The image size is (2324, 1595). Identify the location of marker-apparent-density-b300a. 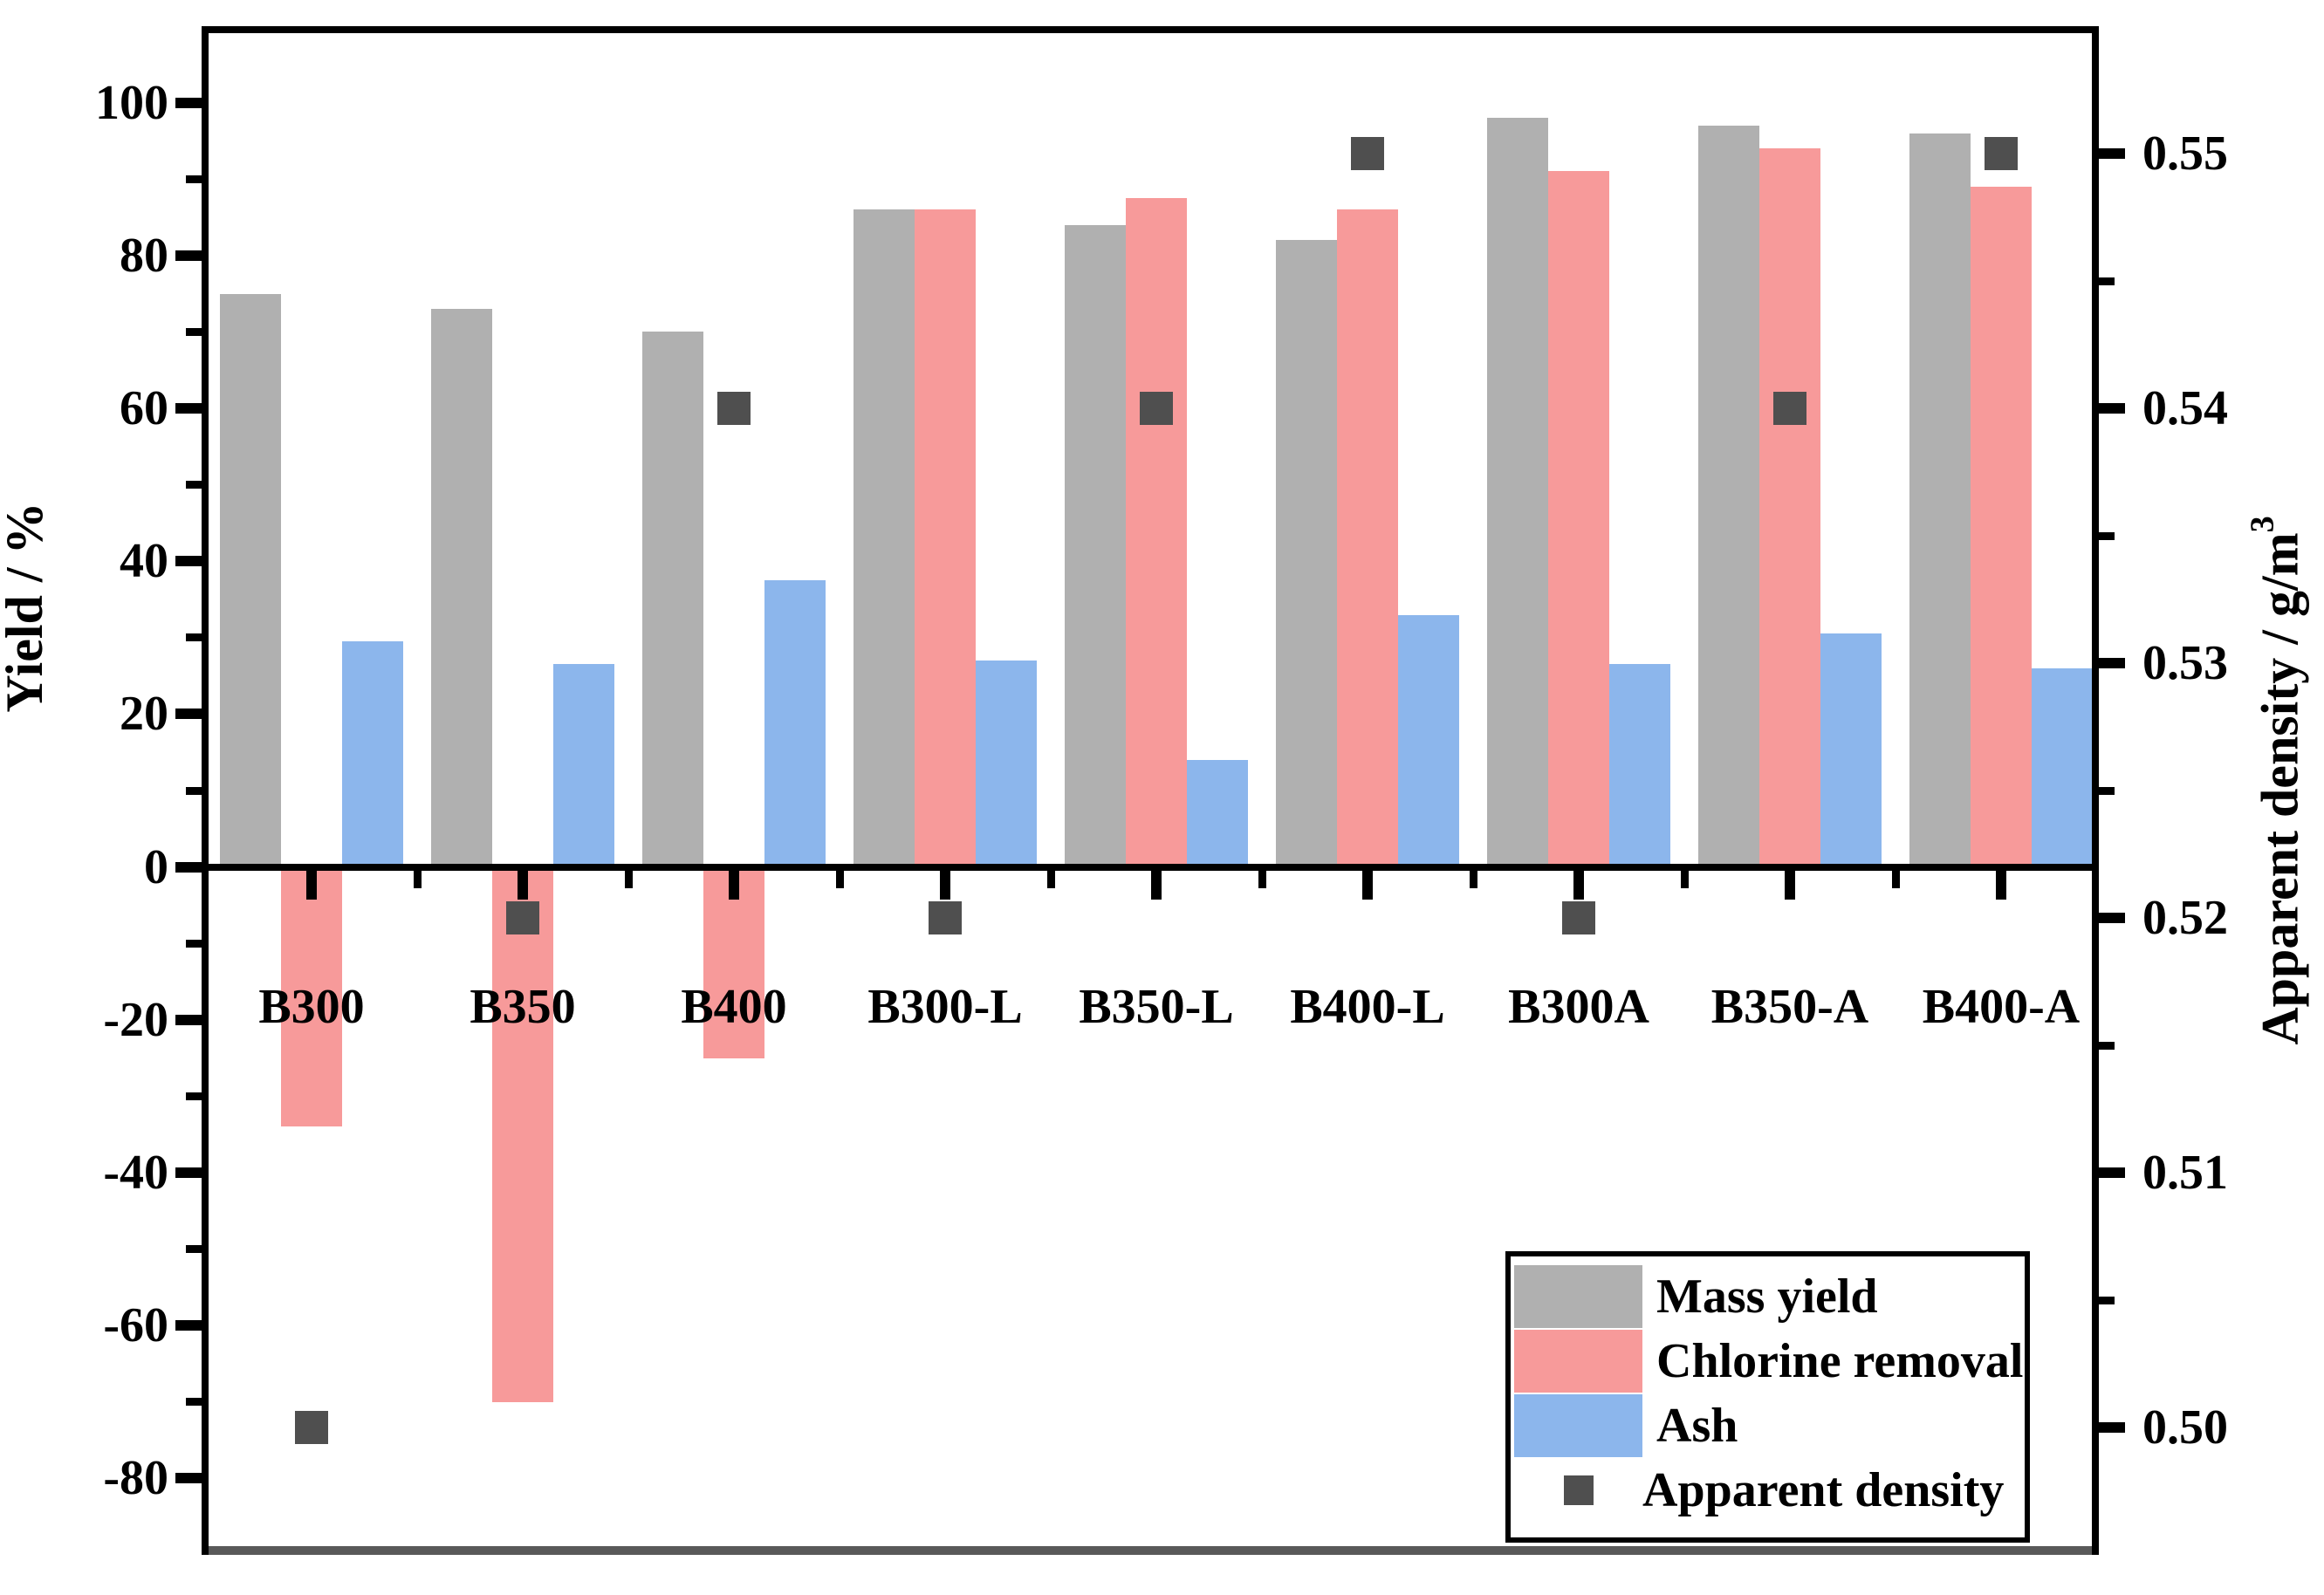
(1578, 917).